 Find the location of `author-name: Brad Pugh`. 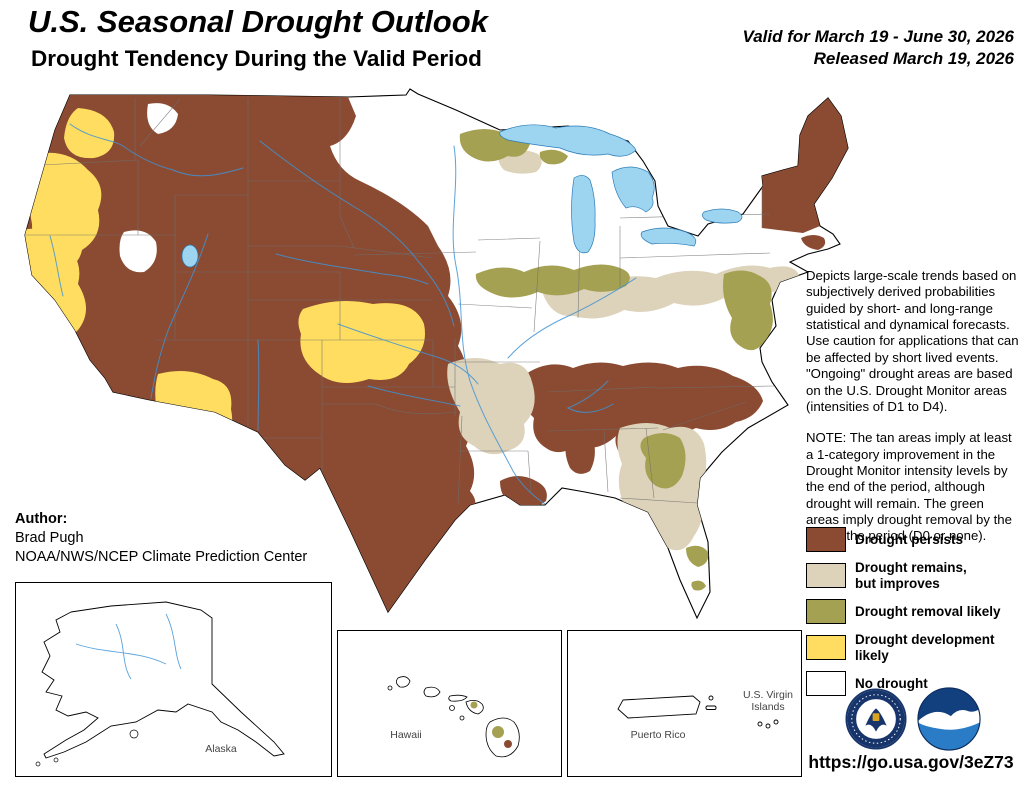

author-name: Brad Pugh is located at coordinates (49, 538).